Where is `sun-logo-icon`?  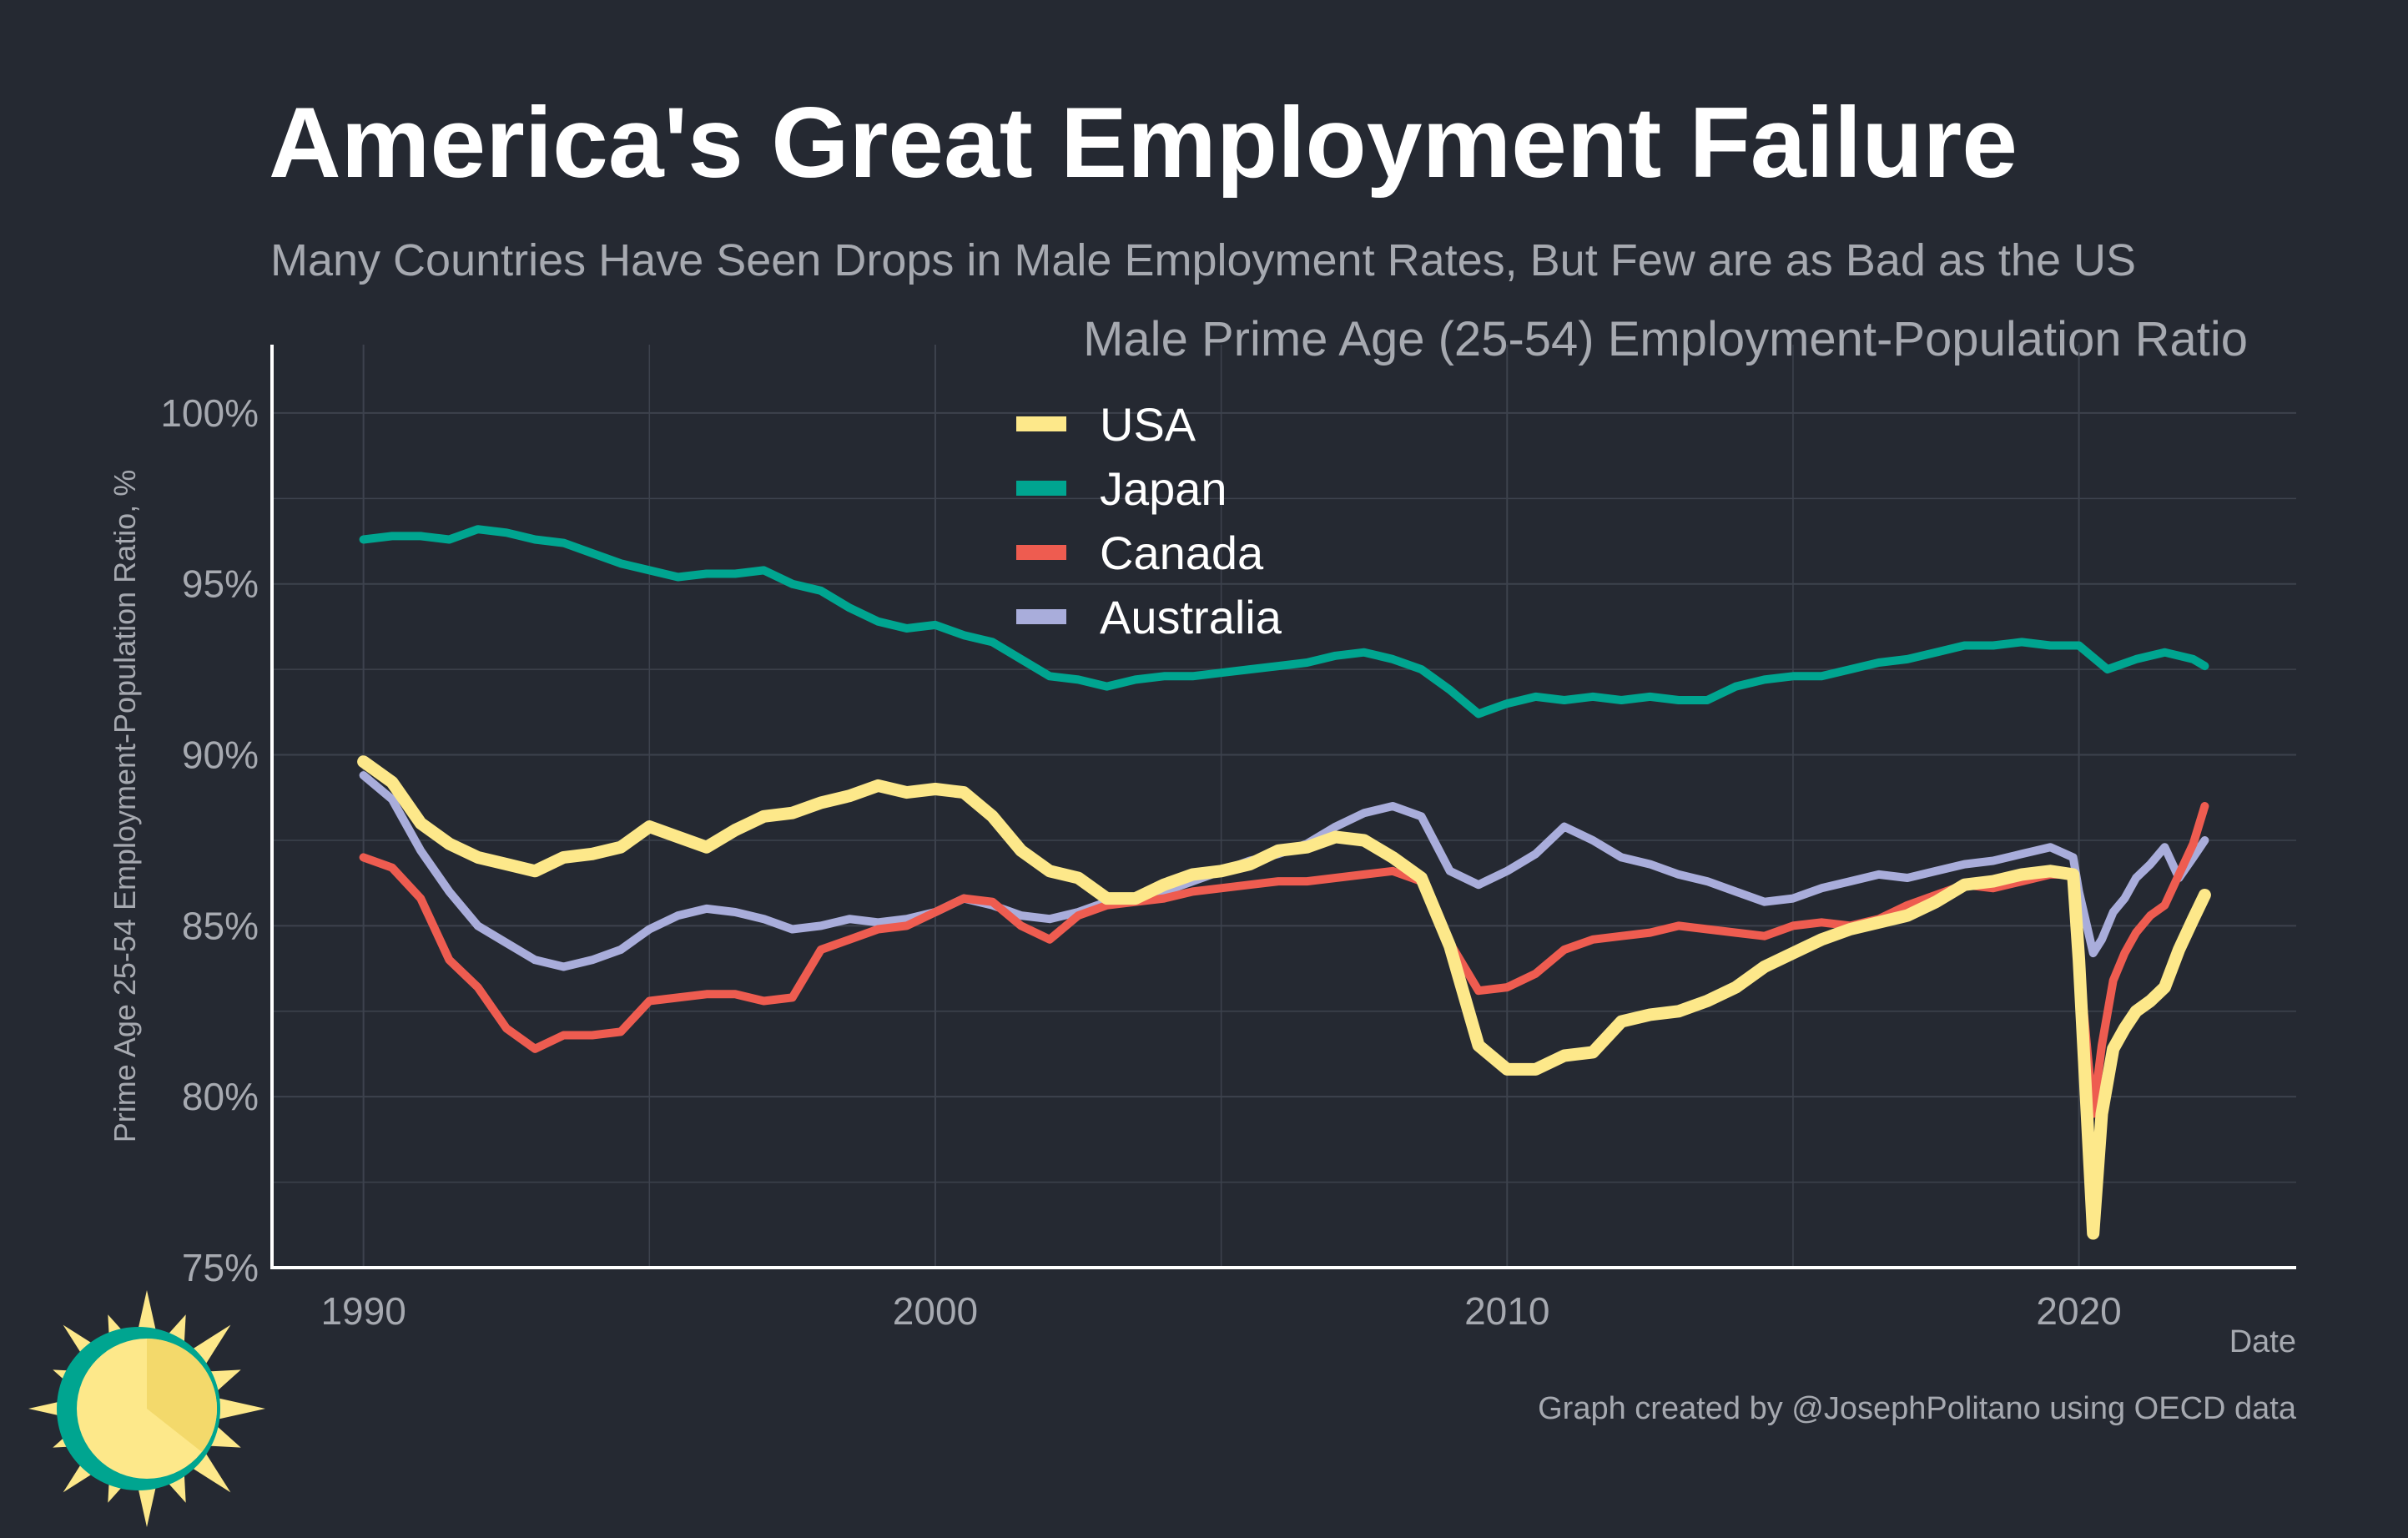 sun-logo-icon is located at coordinates (146, 1408).